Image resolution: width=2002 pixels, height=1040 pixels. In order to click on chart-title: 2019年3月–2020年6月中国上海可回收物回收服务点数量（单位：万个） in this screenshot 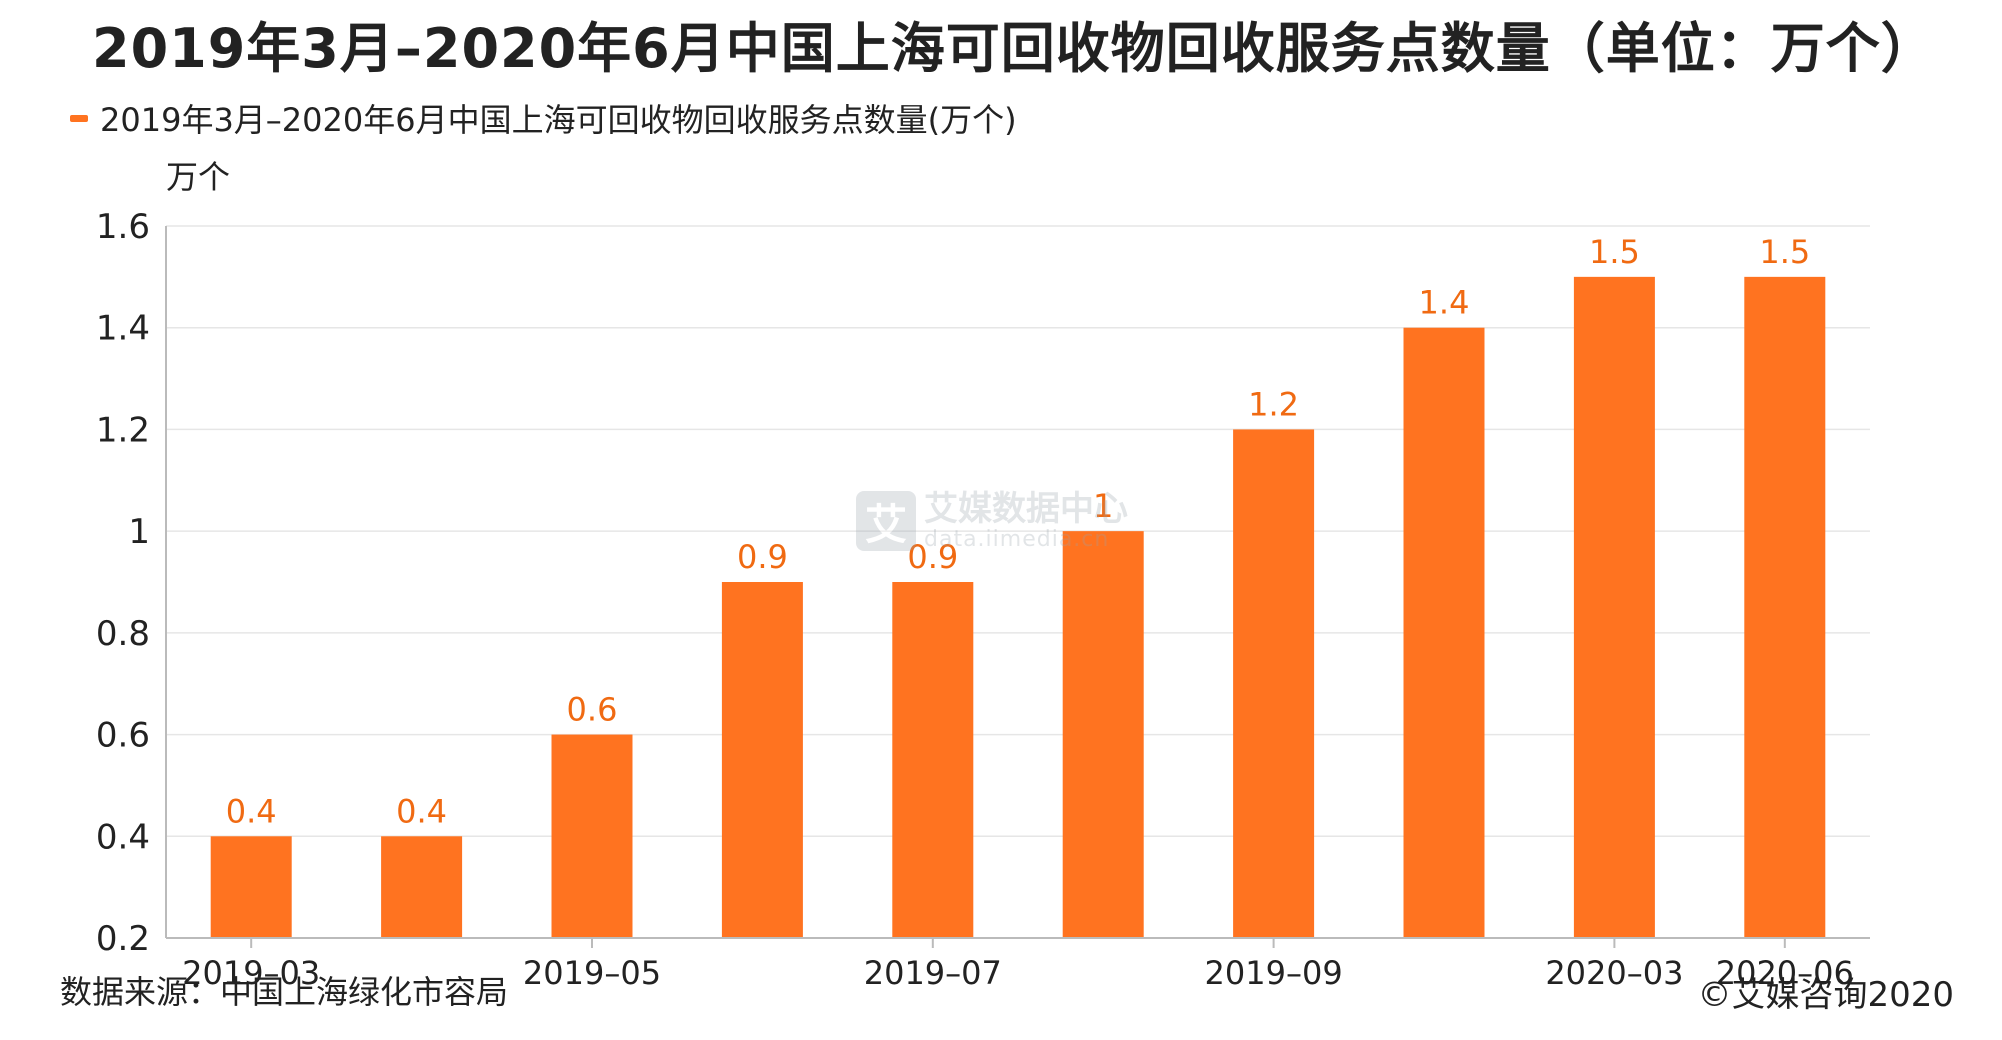, I will do `click(1014, 48)`.